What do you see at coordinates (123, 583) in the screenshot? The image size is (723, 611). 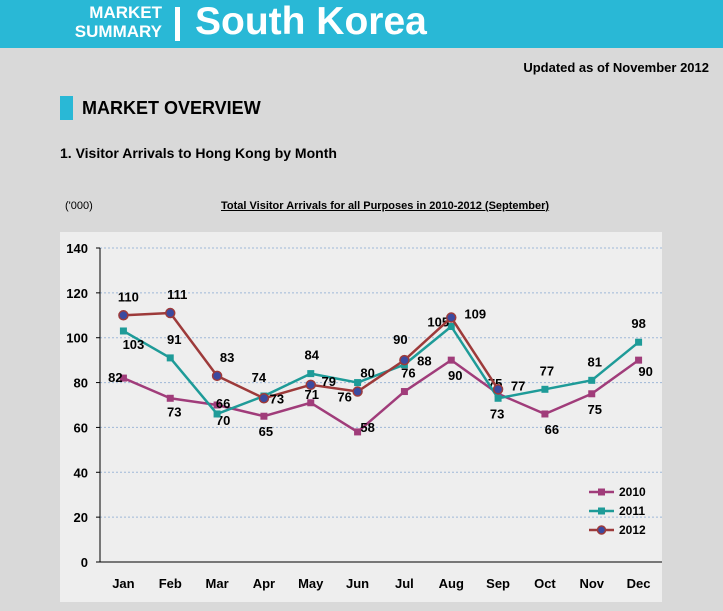 I see `x-tick-label: Jan` at bounding box center [123, 583].